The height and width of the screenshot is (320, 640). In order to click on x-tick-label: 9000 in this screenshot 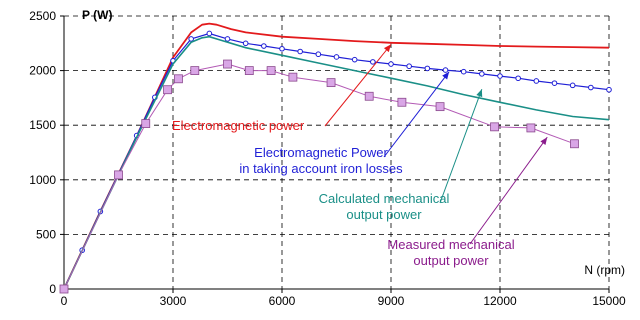, I will do `click(391, 301)`.